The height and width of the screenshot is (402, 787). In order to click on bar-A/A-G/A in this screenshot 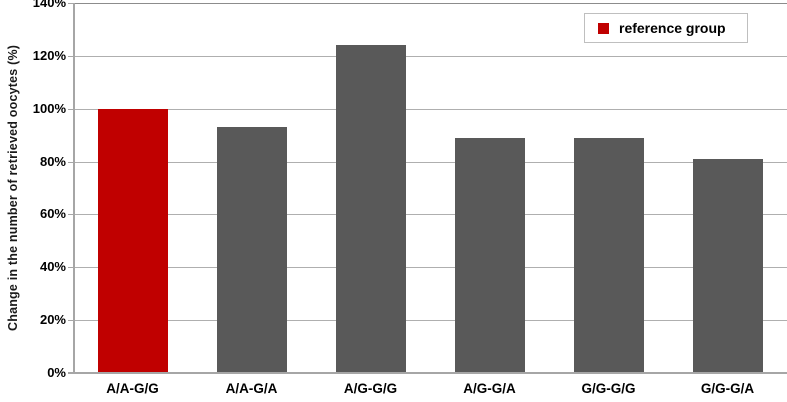, I will do `click(252, 249)`.